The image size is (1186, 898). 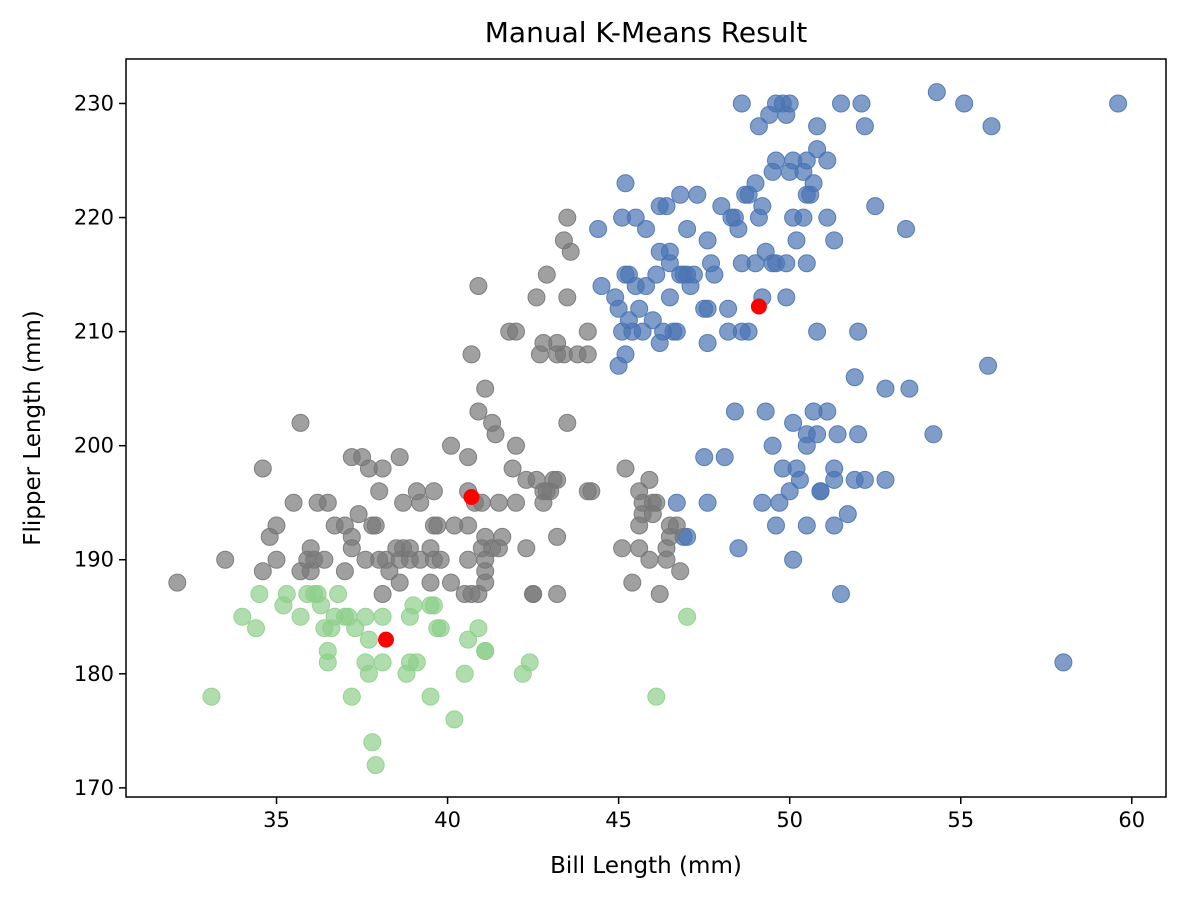 What do you see at coordinates (94, 446) in the screenshot?
I see `y-tick-label: 200` at bounding box center [94, 446].